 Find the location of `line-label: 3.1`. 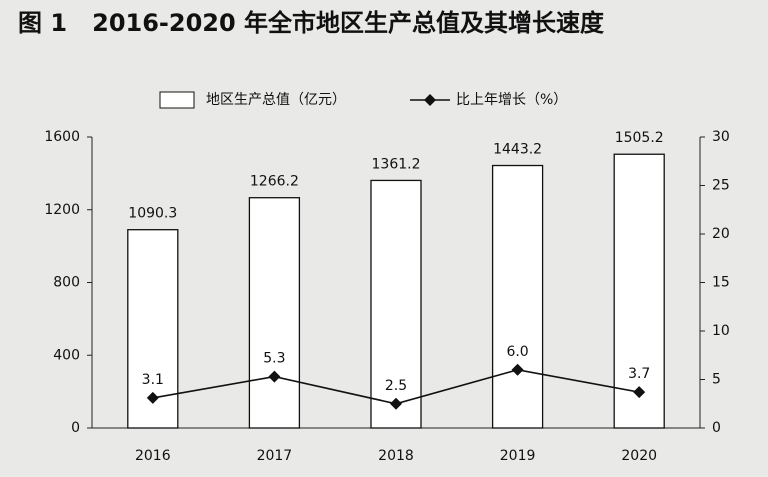

line-label: 3.1 is located at coordinates (153, 380).